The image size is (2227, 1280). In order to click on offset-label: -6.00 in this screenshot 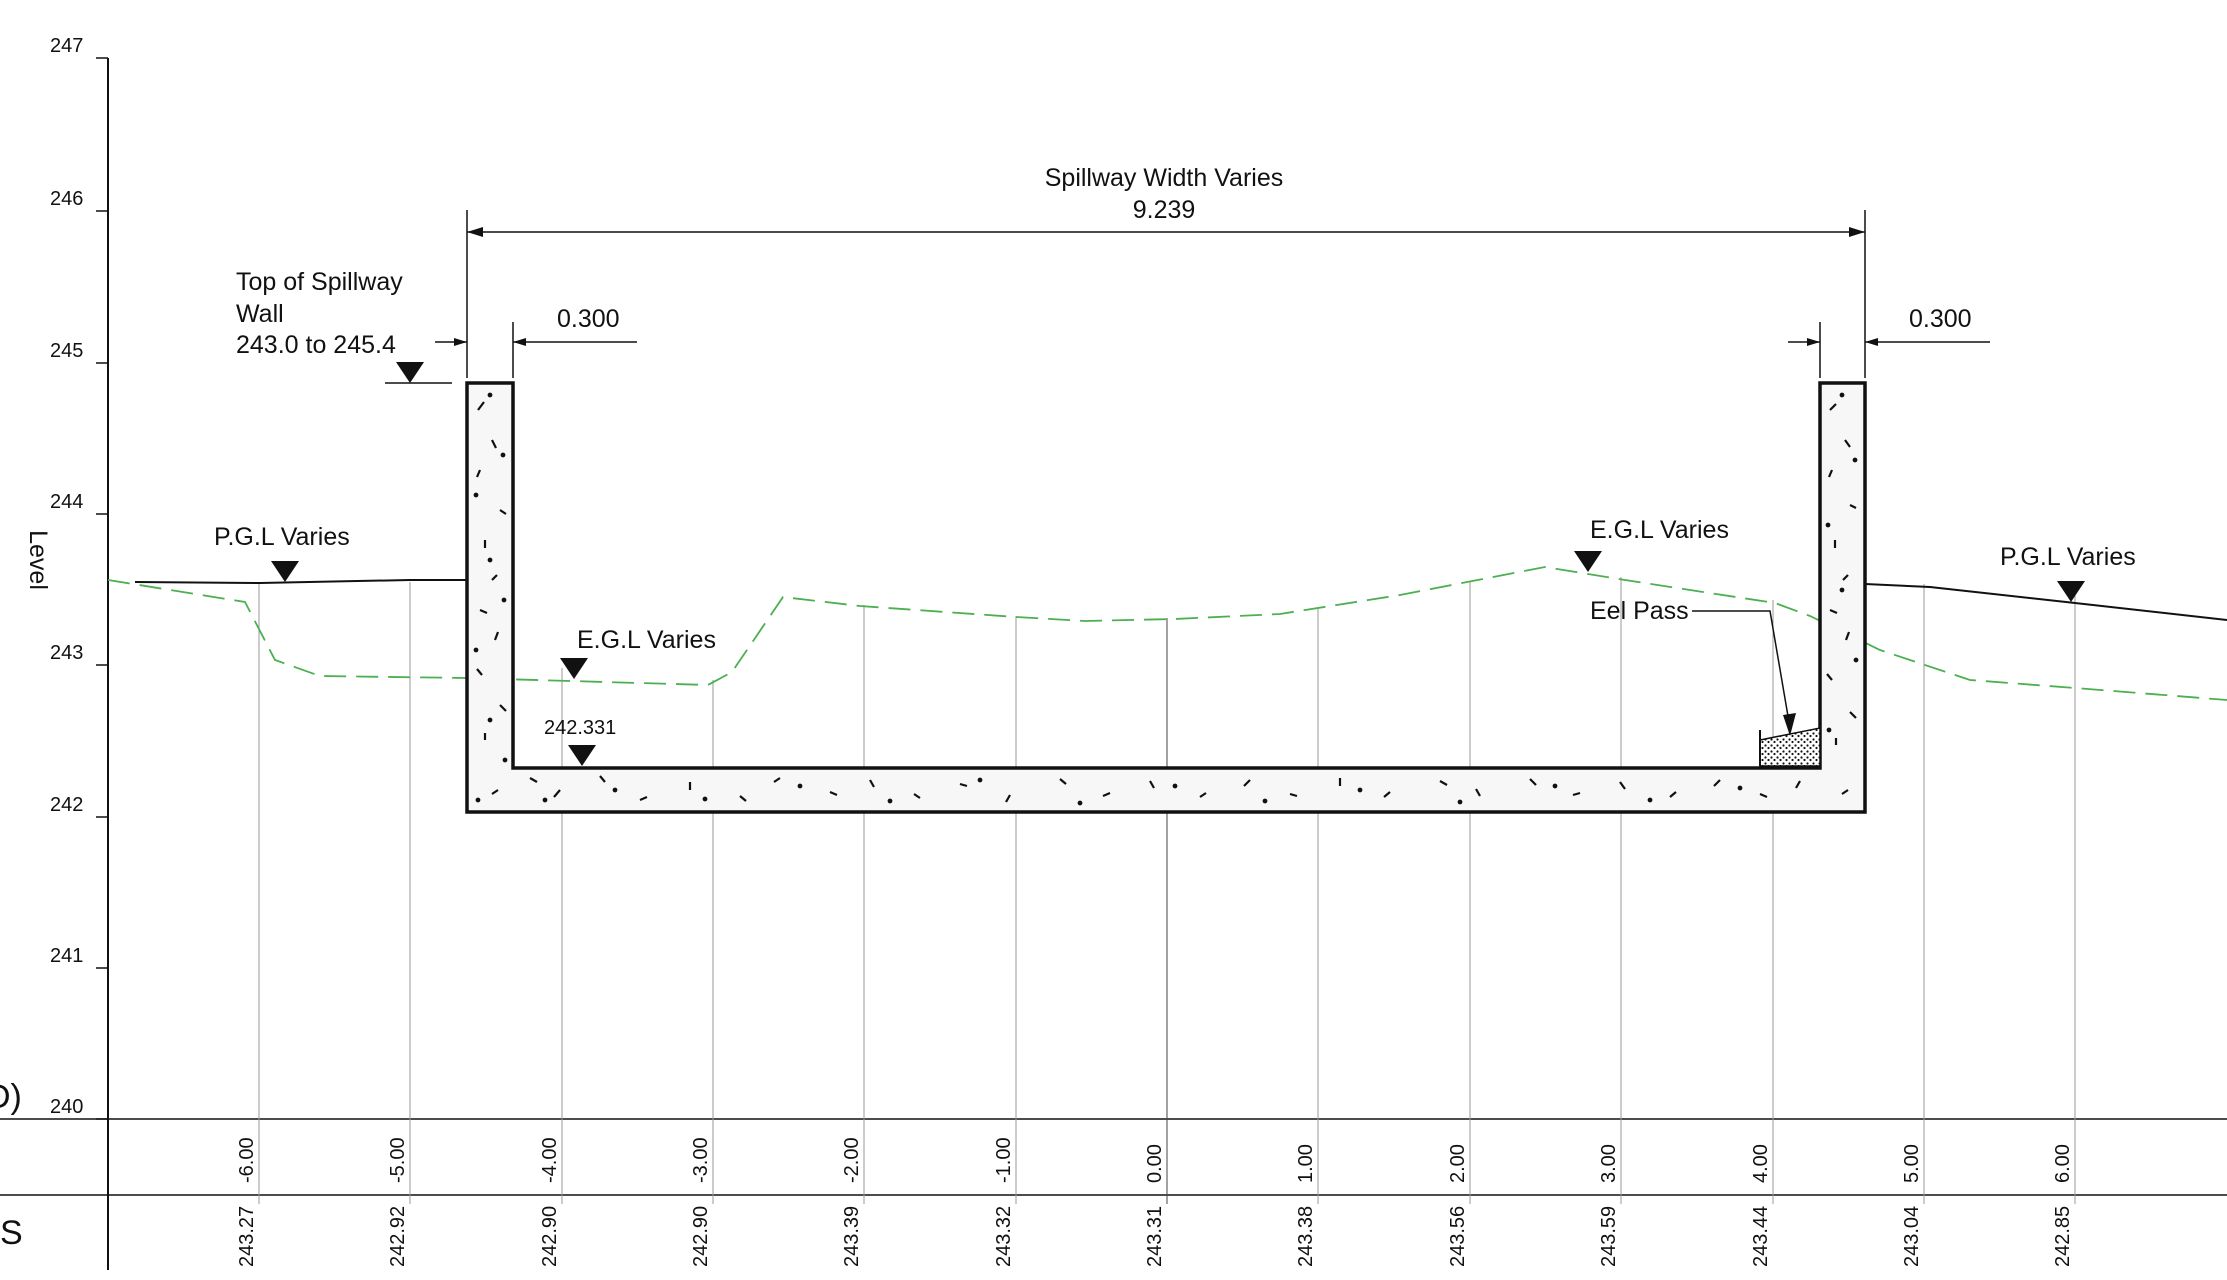, I will do `click(247, 1160)`.